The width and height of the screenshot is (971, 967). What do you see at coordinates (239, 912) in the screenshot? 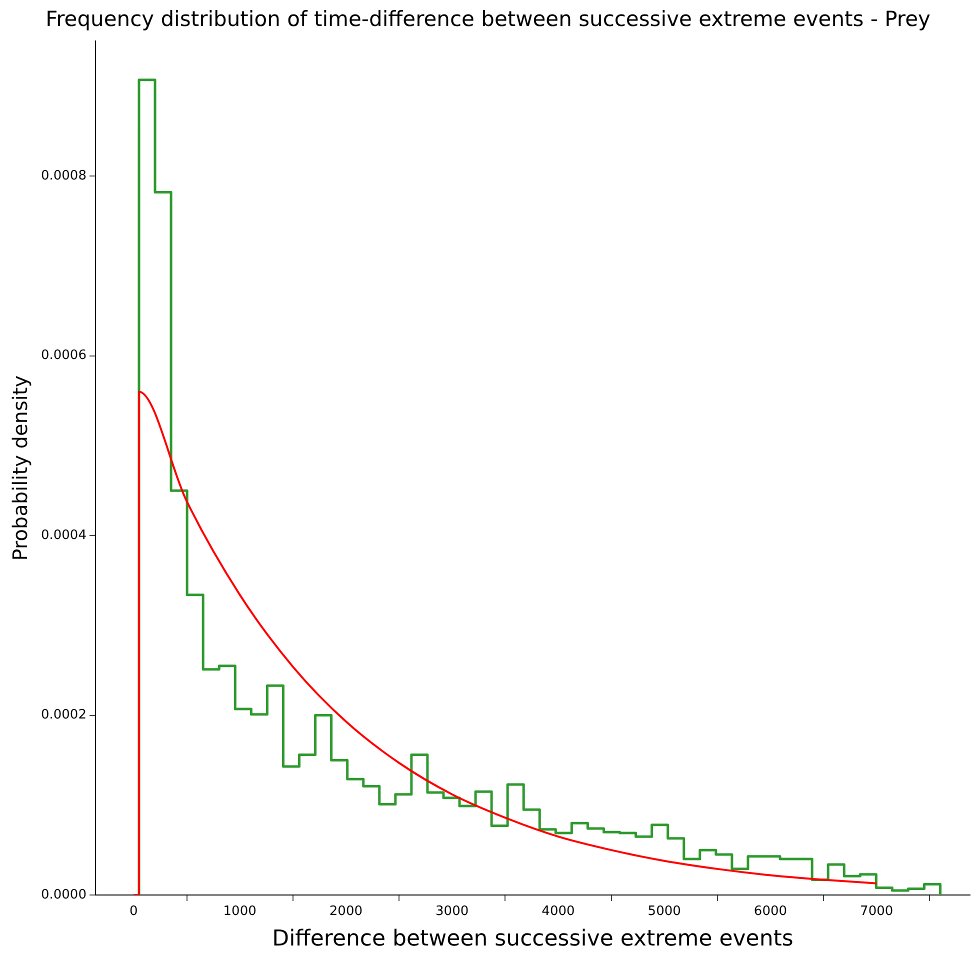
I see `x-tick-label: 1000` at bounding box center [239, 912].